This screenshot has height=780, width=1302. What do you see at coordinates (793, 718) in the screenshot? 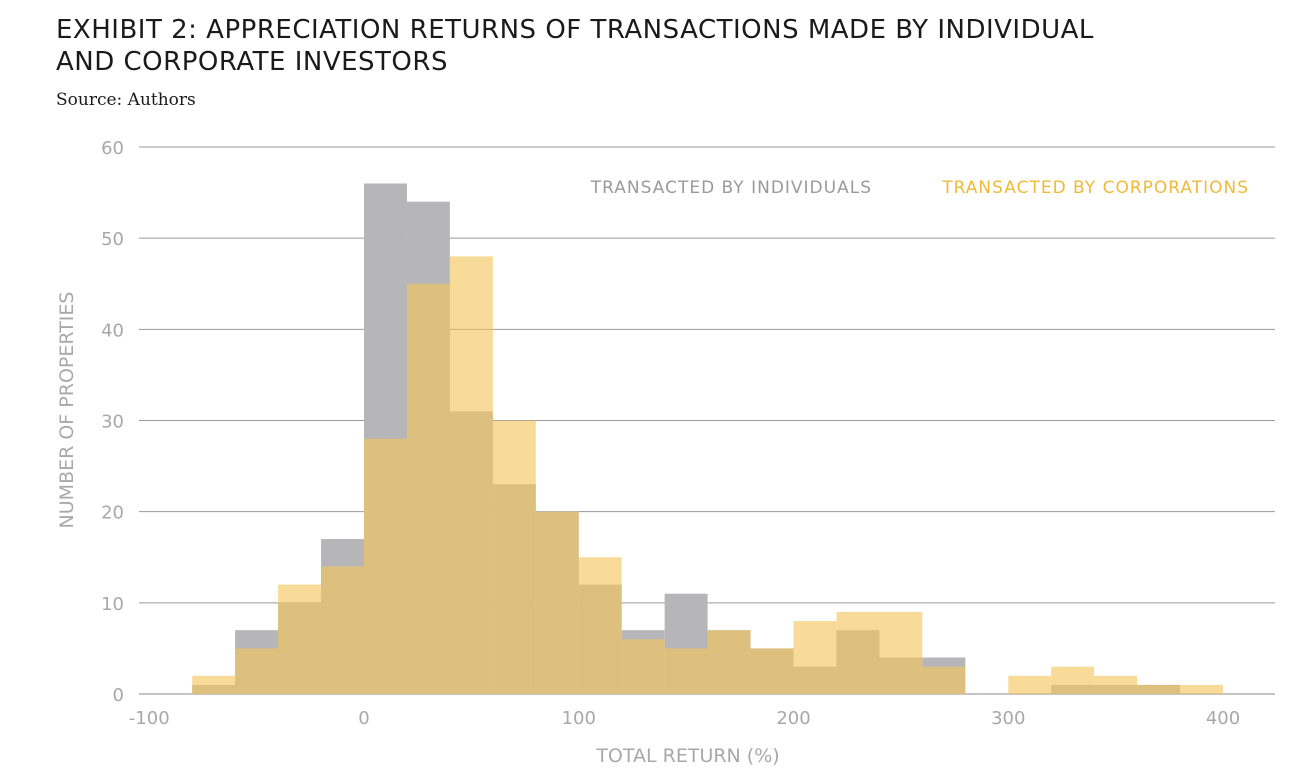
I see `x-tick-label-200: 200` at bounding box center [793, 718].